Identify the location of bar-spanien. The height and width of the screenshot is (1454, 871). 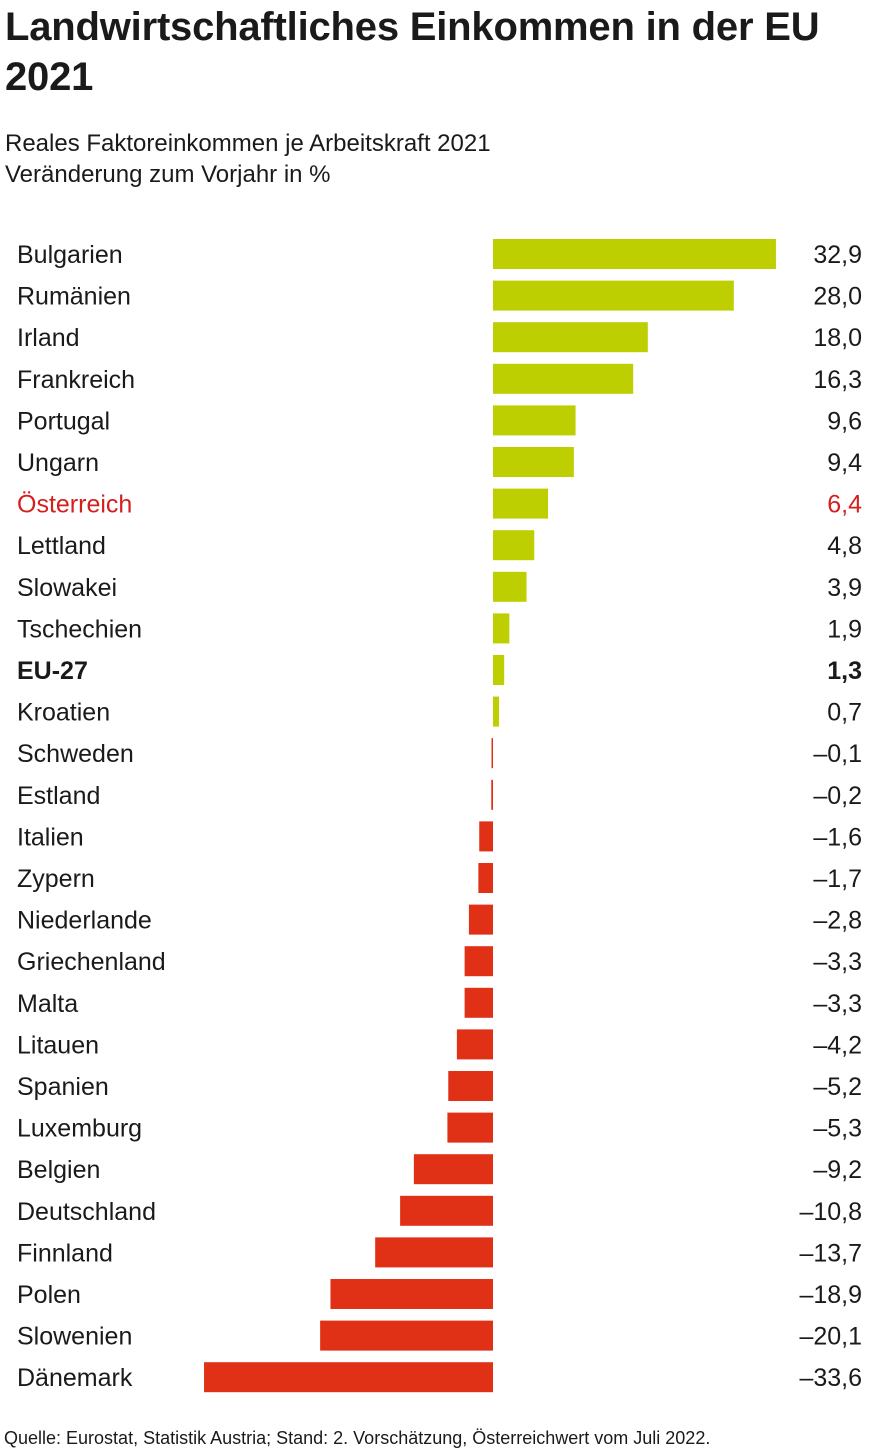
(470, 1086).